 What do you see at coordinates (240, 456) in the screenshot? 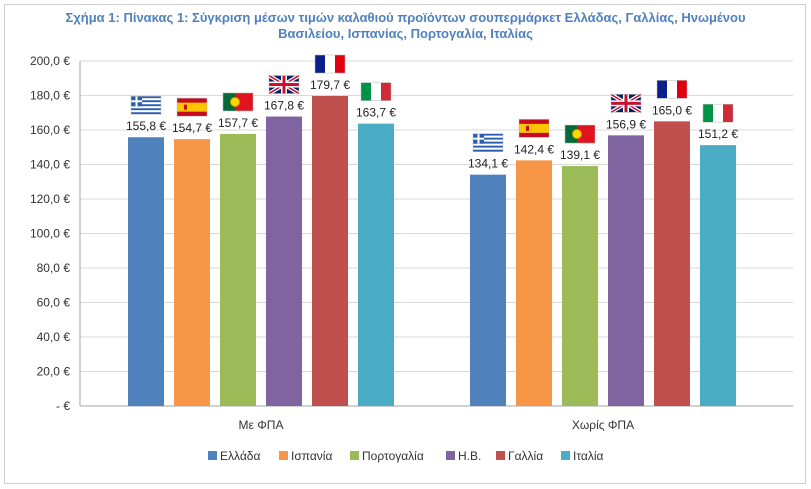
I see `legend-label: Ελλάδα` at bounding box center [240, 456].